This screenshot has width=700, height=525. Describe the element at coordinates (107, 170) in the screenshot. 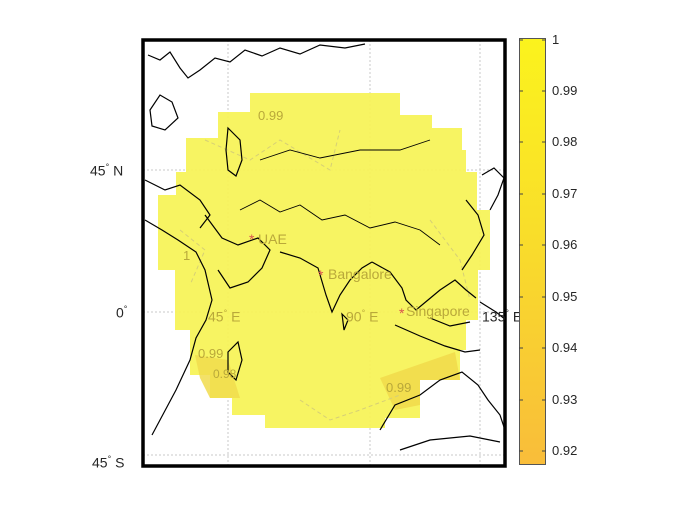

I see `lat-label-45n: 45° N` at that location.